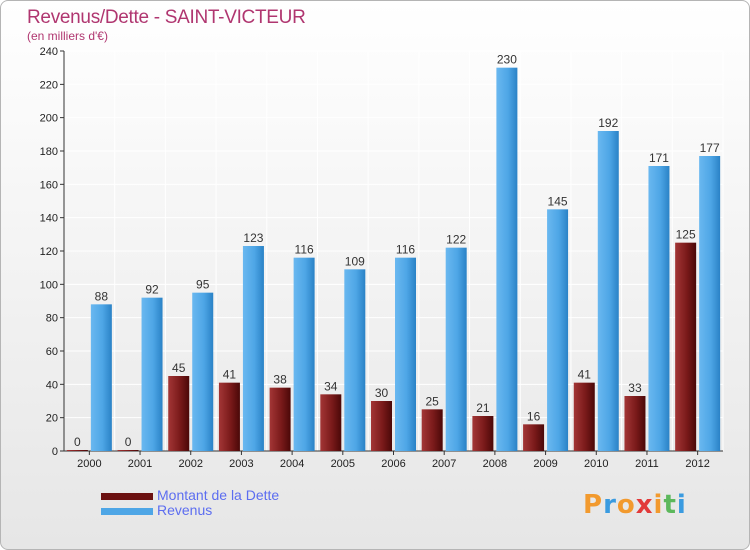  I want to click on y-tick-label: 120, so click(49, 252).